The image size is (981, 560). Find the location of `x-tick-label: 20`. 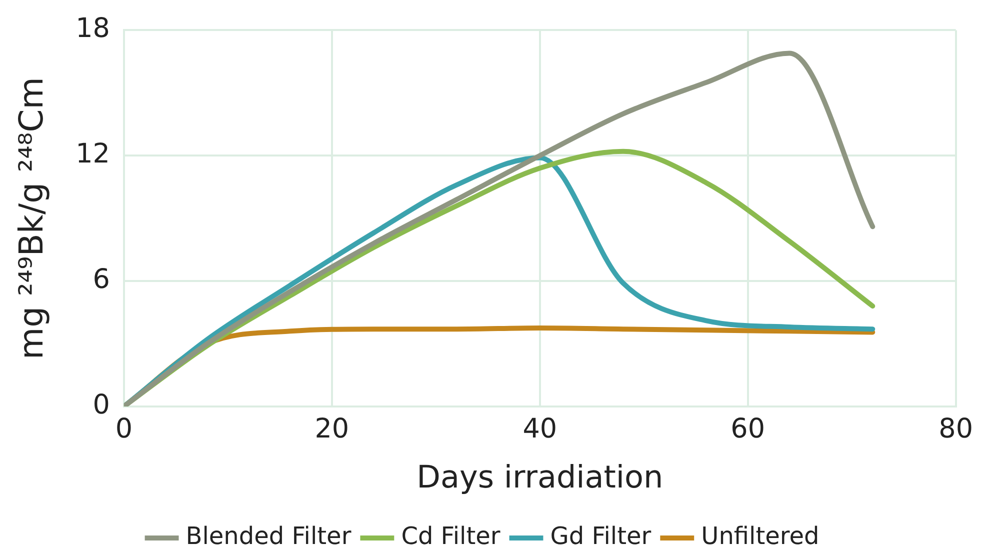

x-tick-label: 20 is located at coordinates (332, 429).